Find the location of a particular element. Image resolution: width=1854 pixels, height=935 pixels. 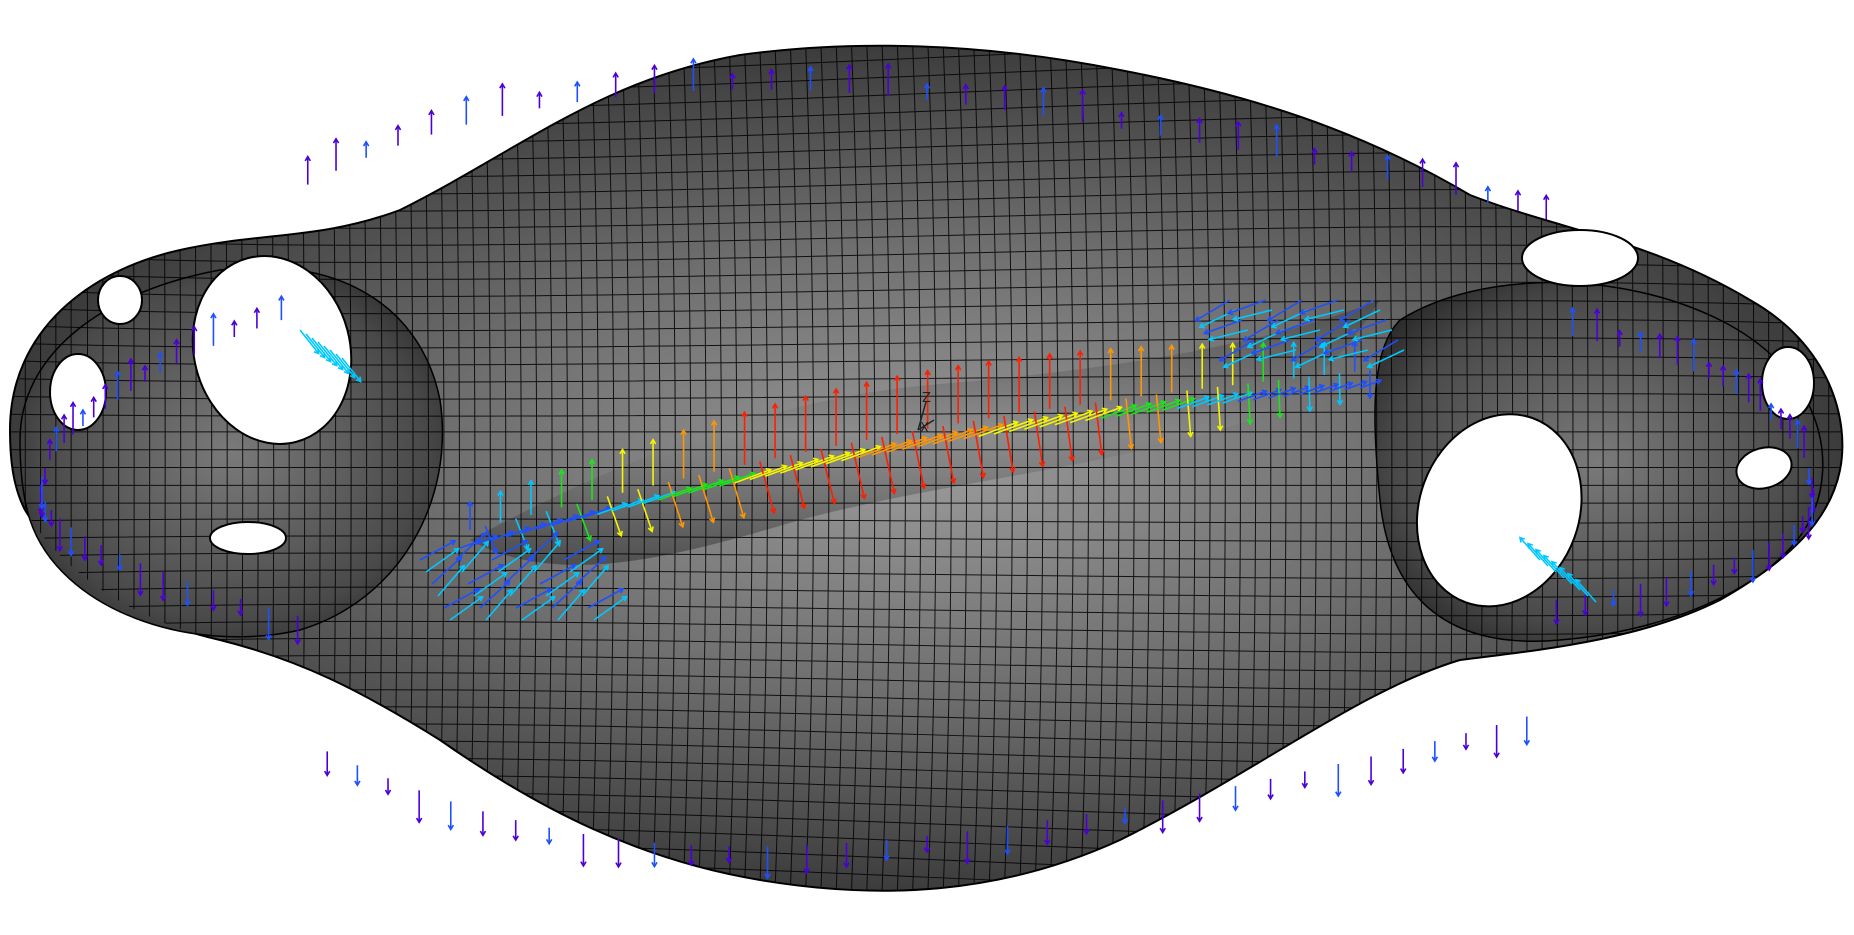

triad-x-axis is located at coordinates (926, 425).